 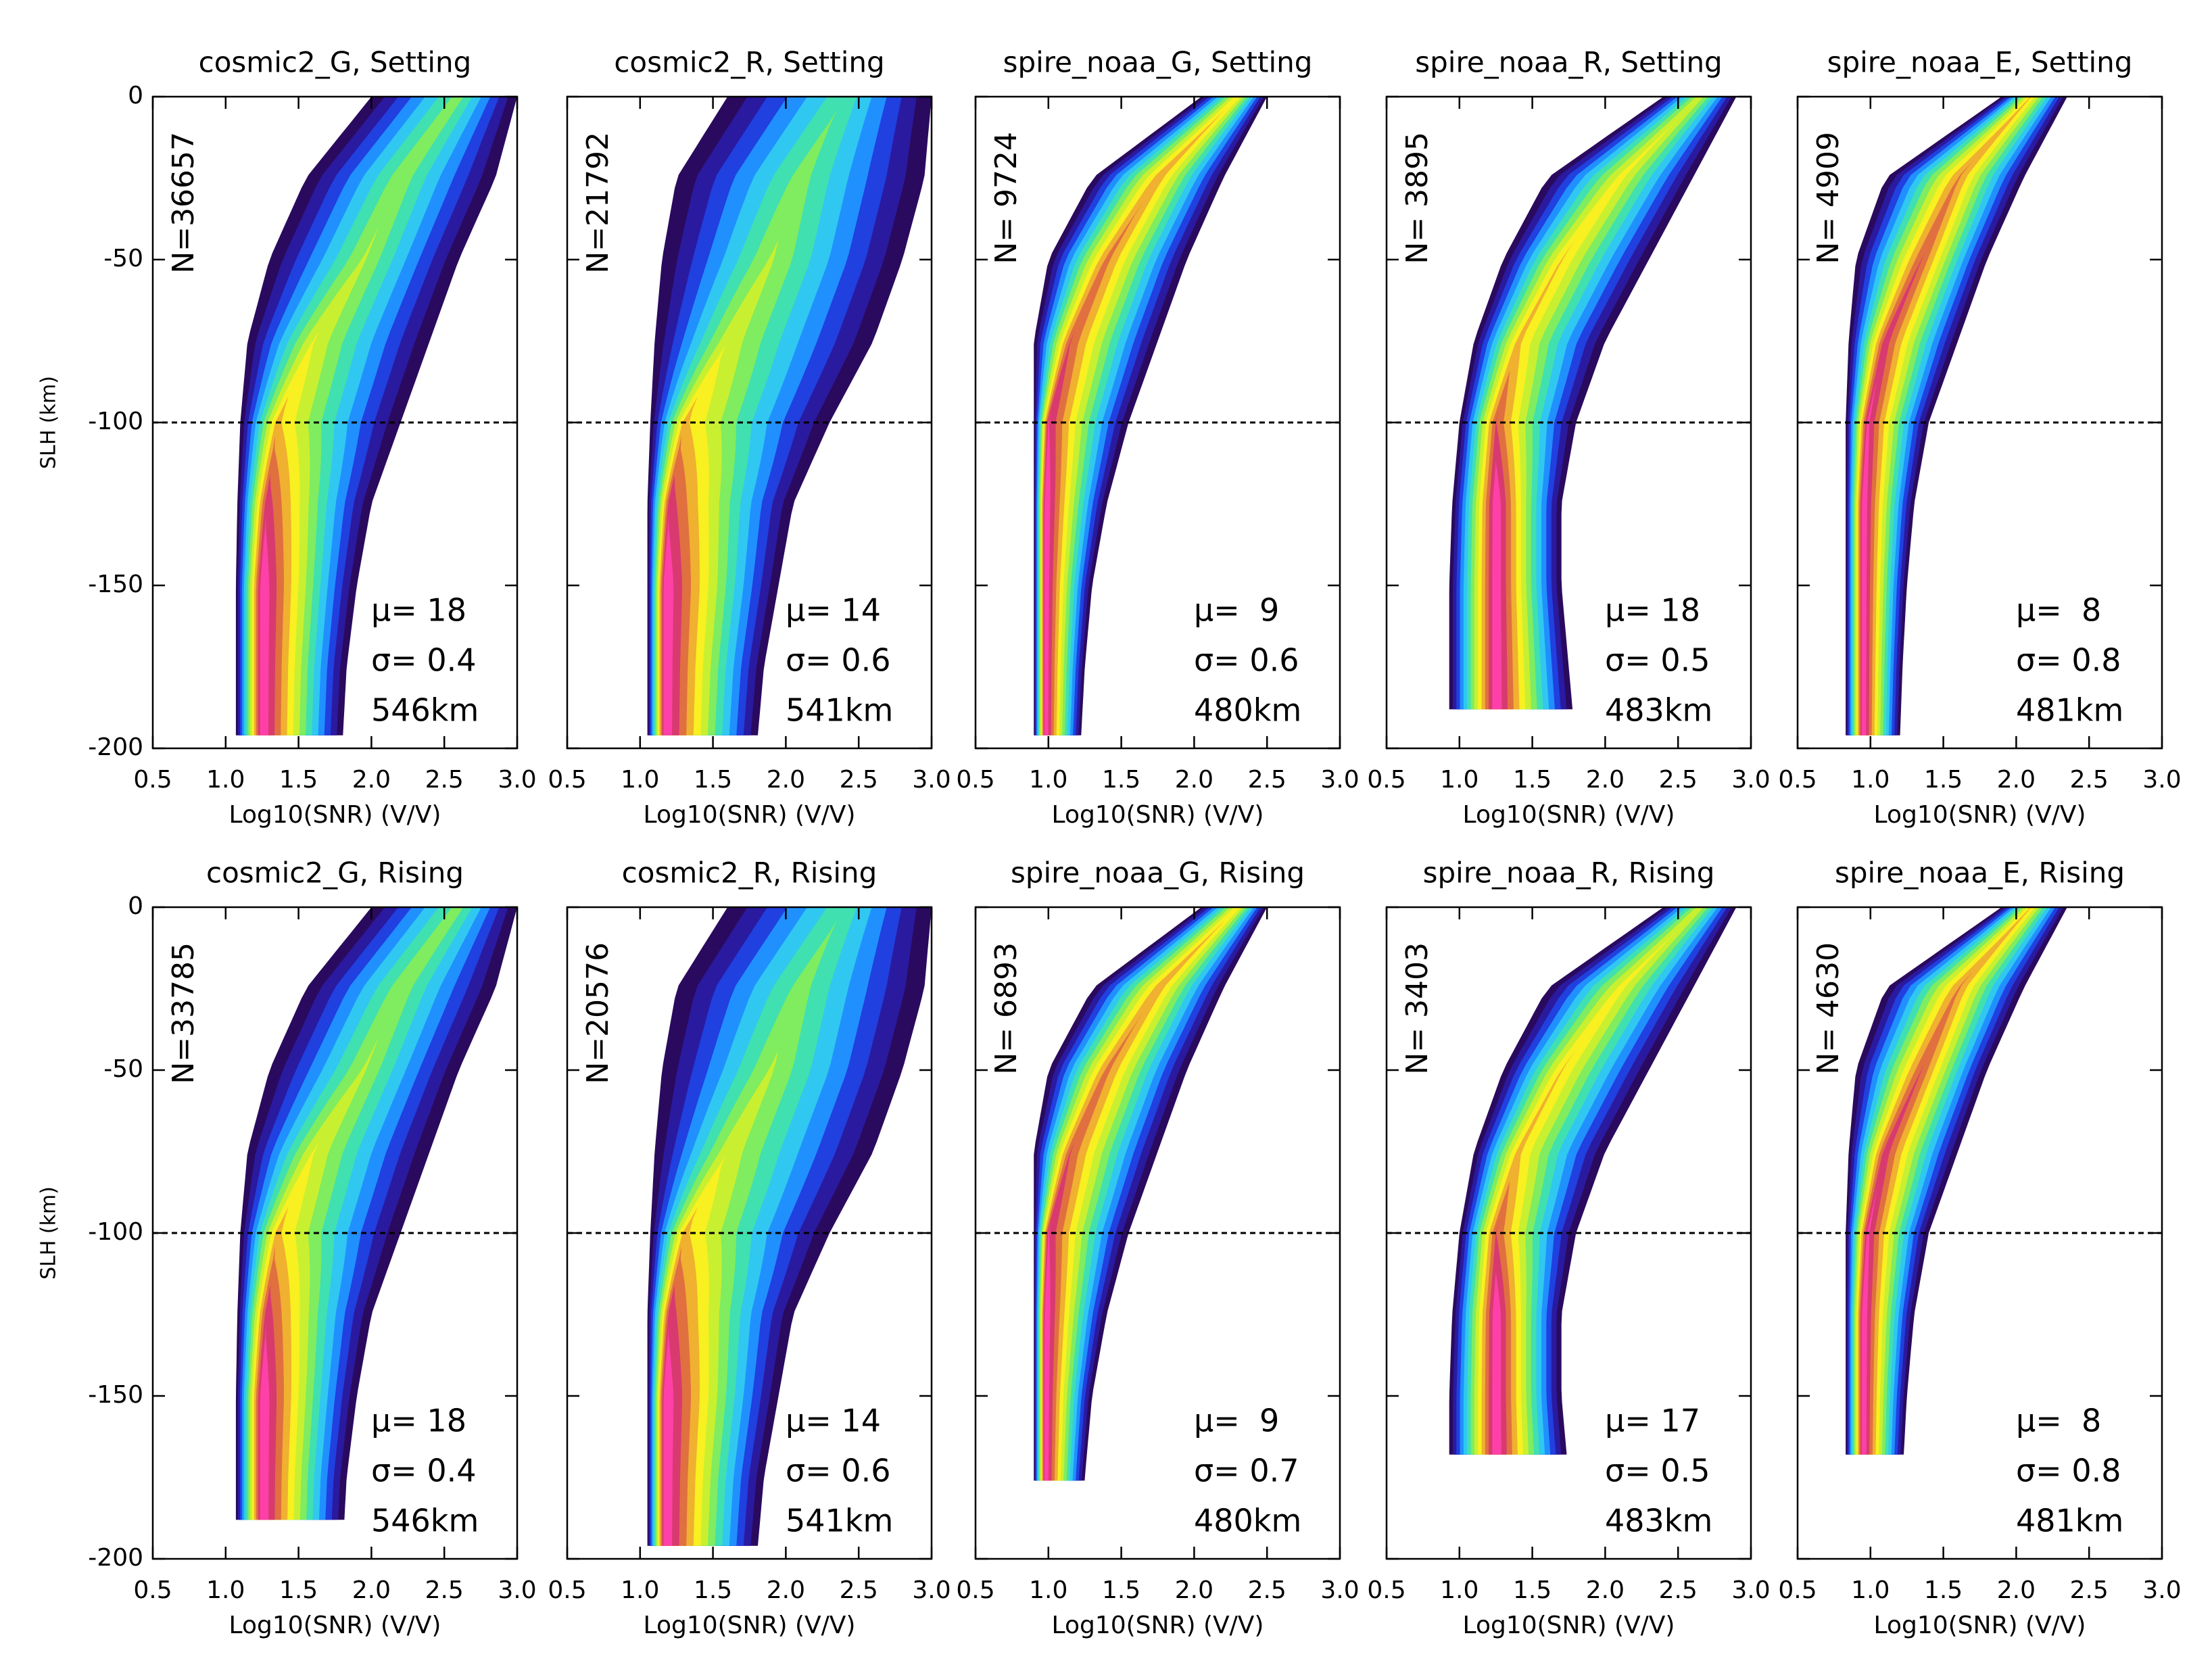 I want to click on stat-annotation: μ= 17, so click(x=1653, y=1421).